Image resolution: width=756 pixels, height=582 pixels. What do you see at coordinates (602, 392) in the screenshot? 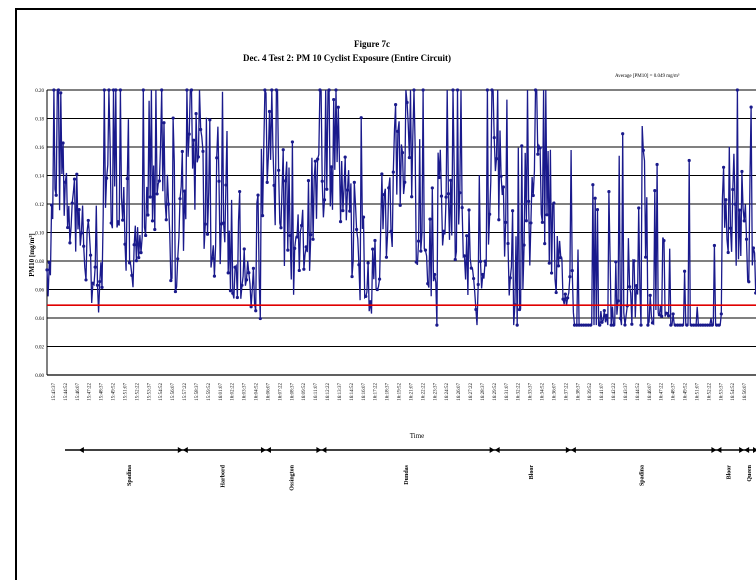
I see `x-tick-label: 16:41:07` at bounding box center [602, 392].